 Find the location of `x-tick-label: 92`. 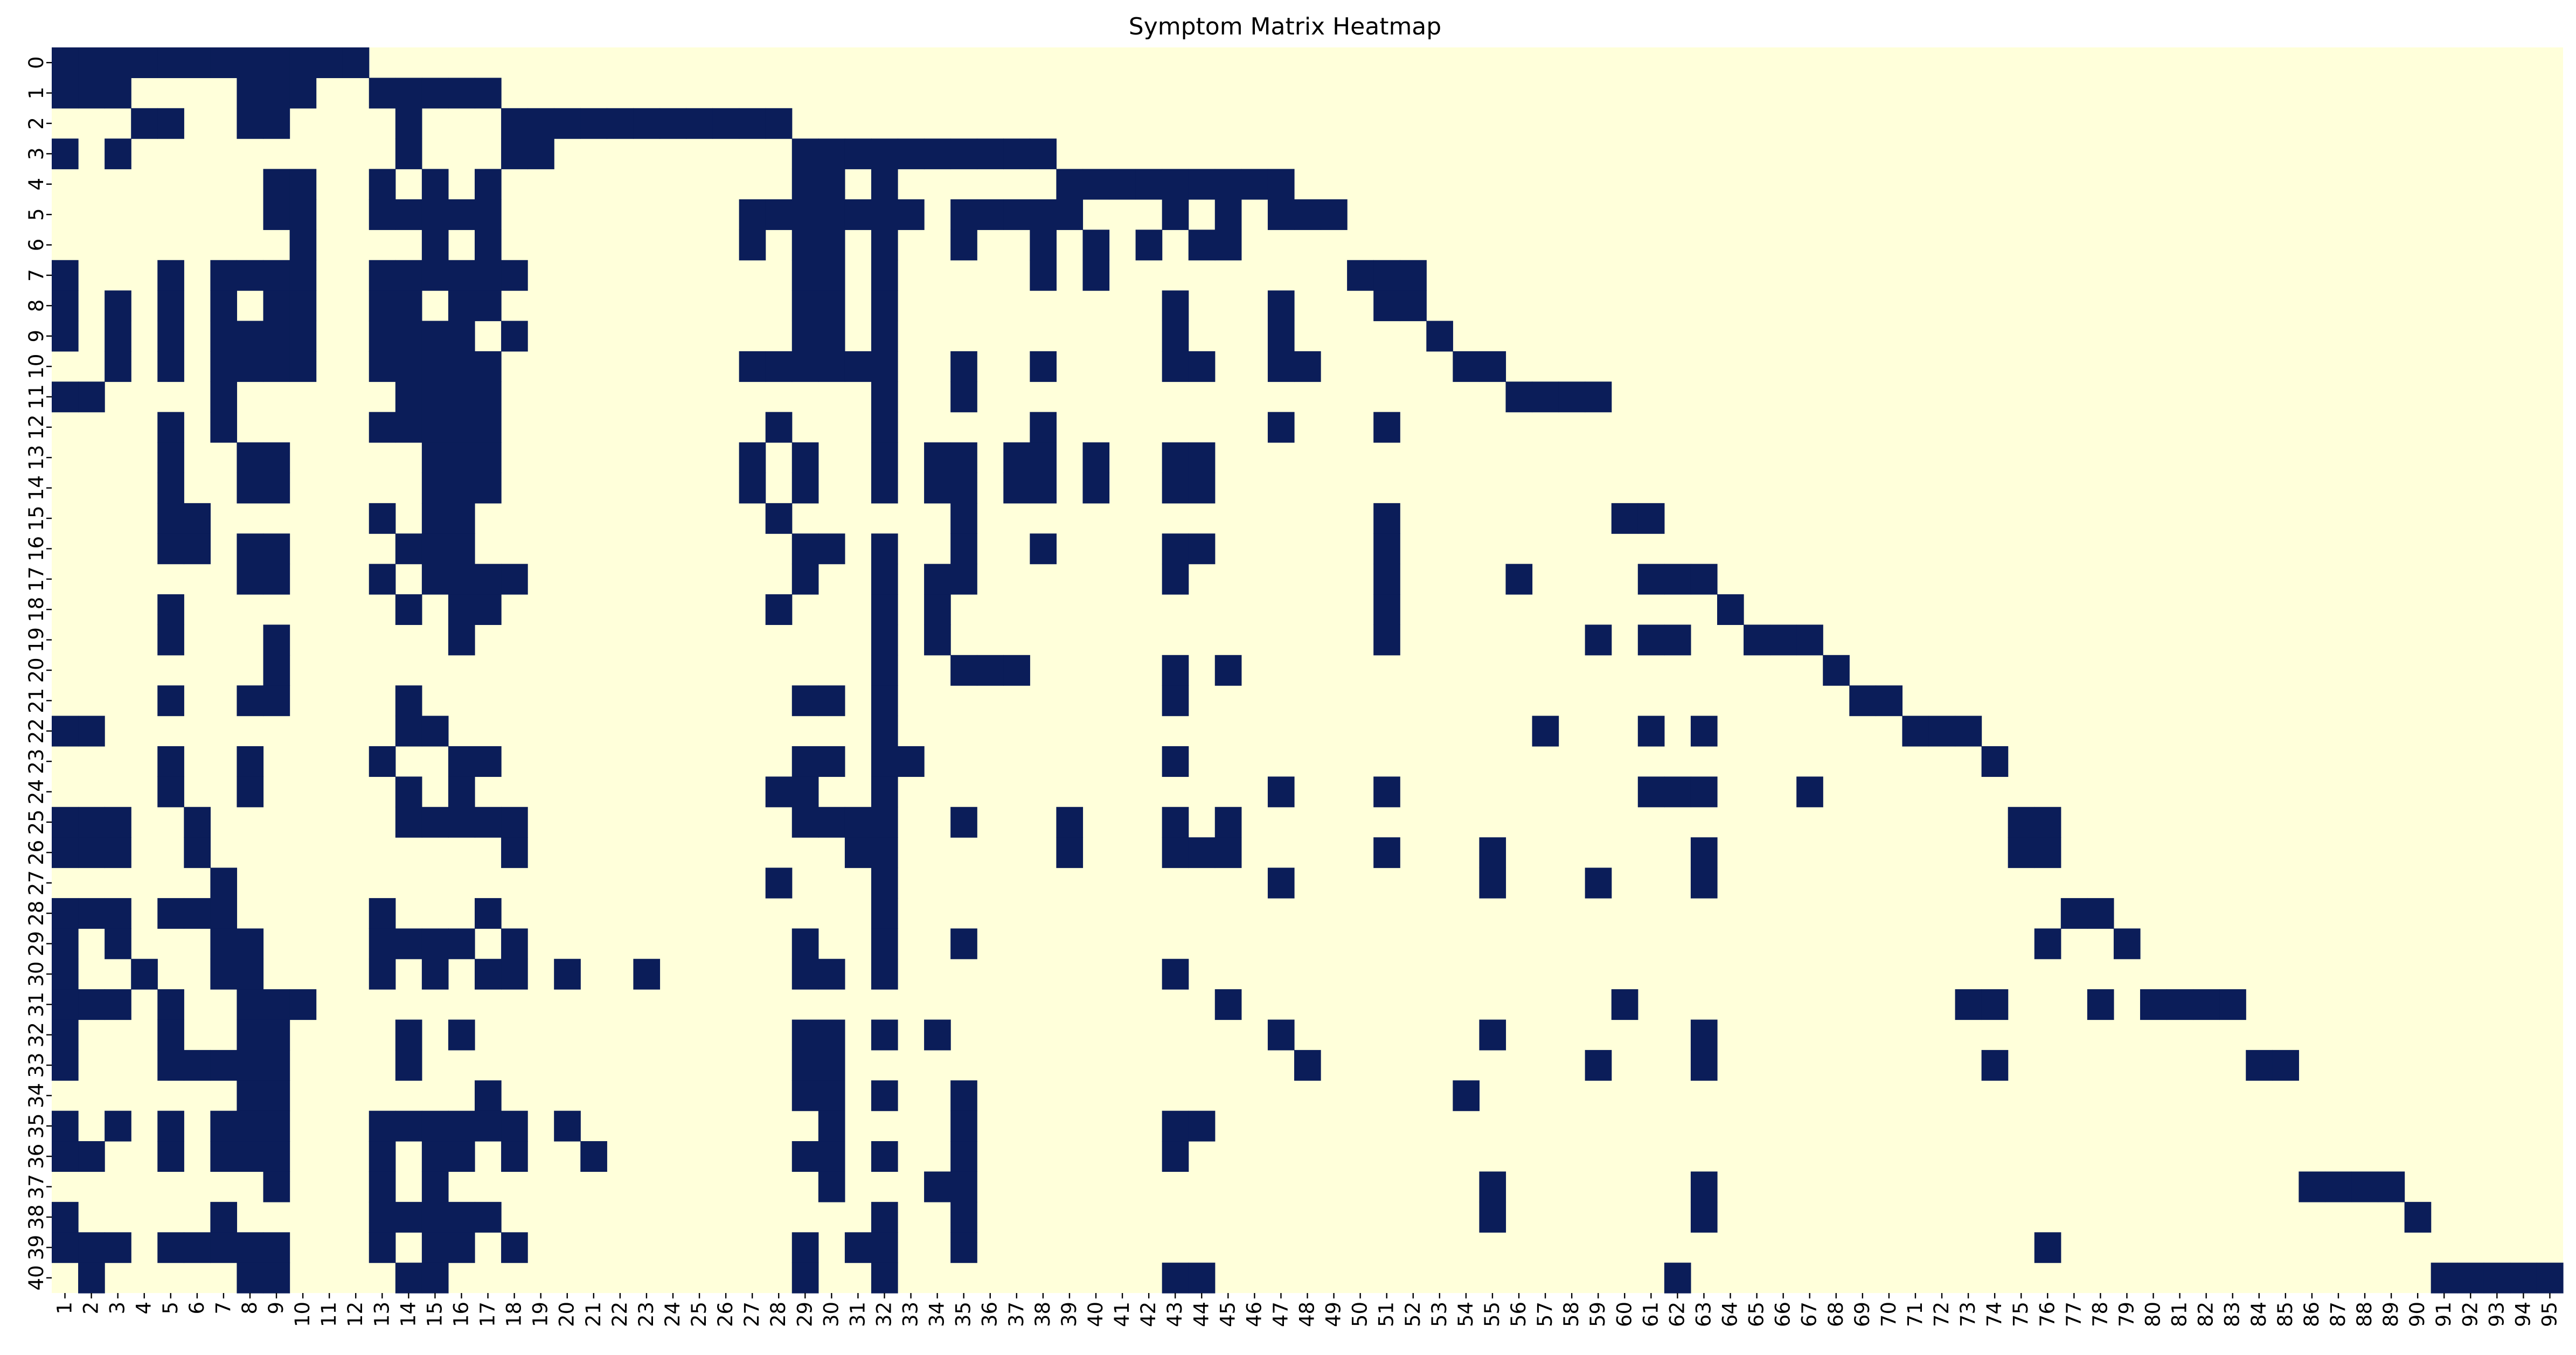

x-tick-label: 92 is located at coordinates (2470, 1314).